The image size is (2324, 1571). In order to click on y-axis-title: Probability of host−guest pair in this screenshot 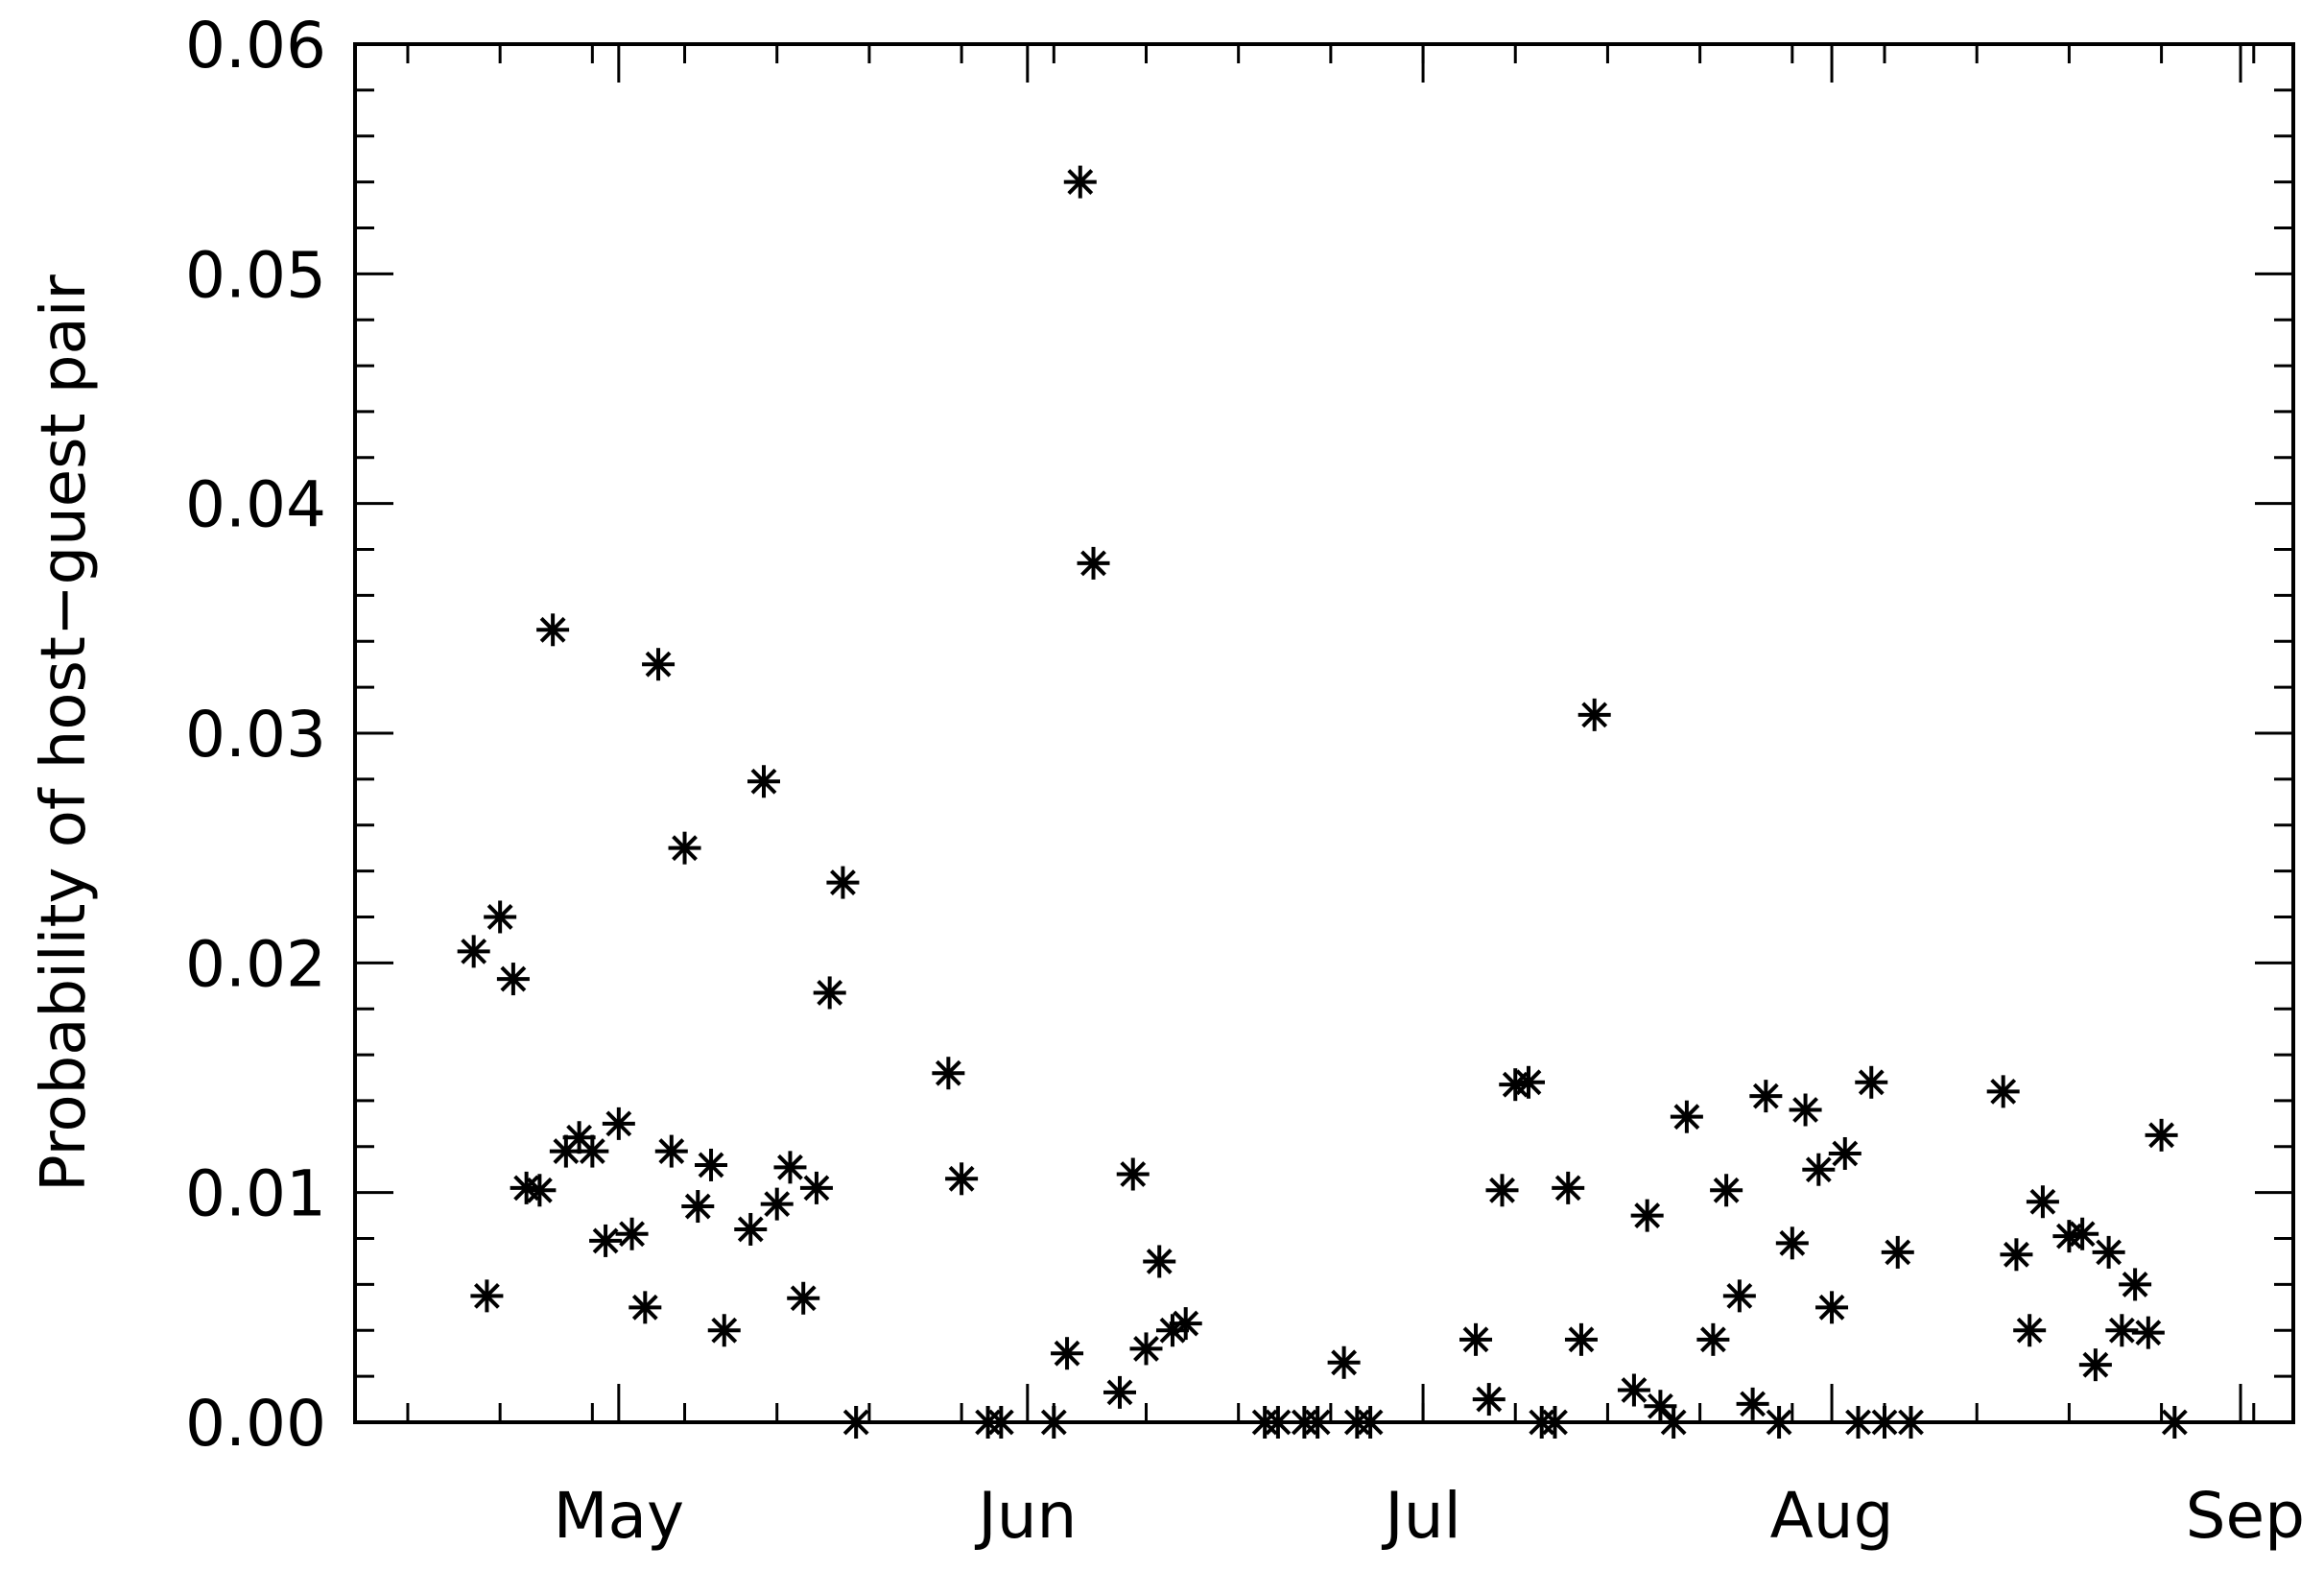, I will do `click(64, 732)`.